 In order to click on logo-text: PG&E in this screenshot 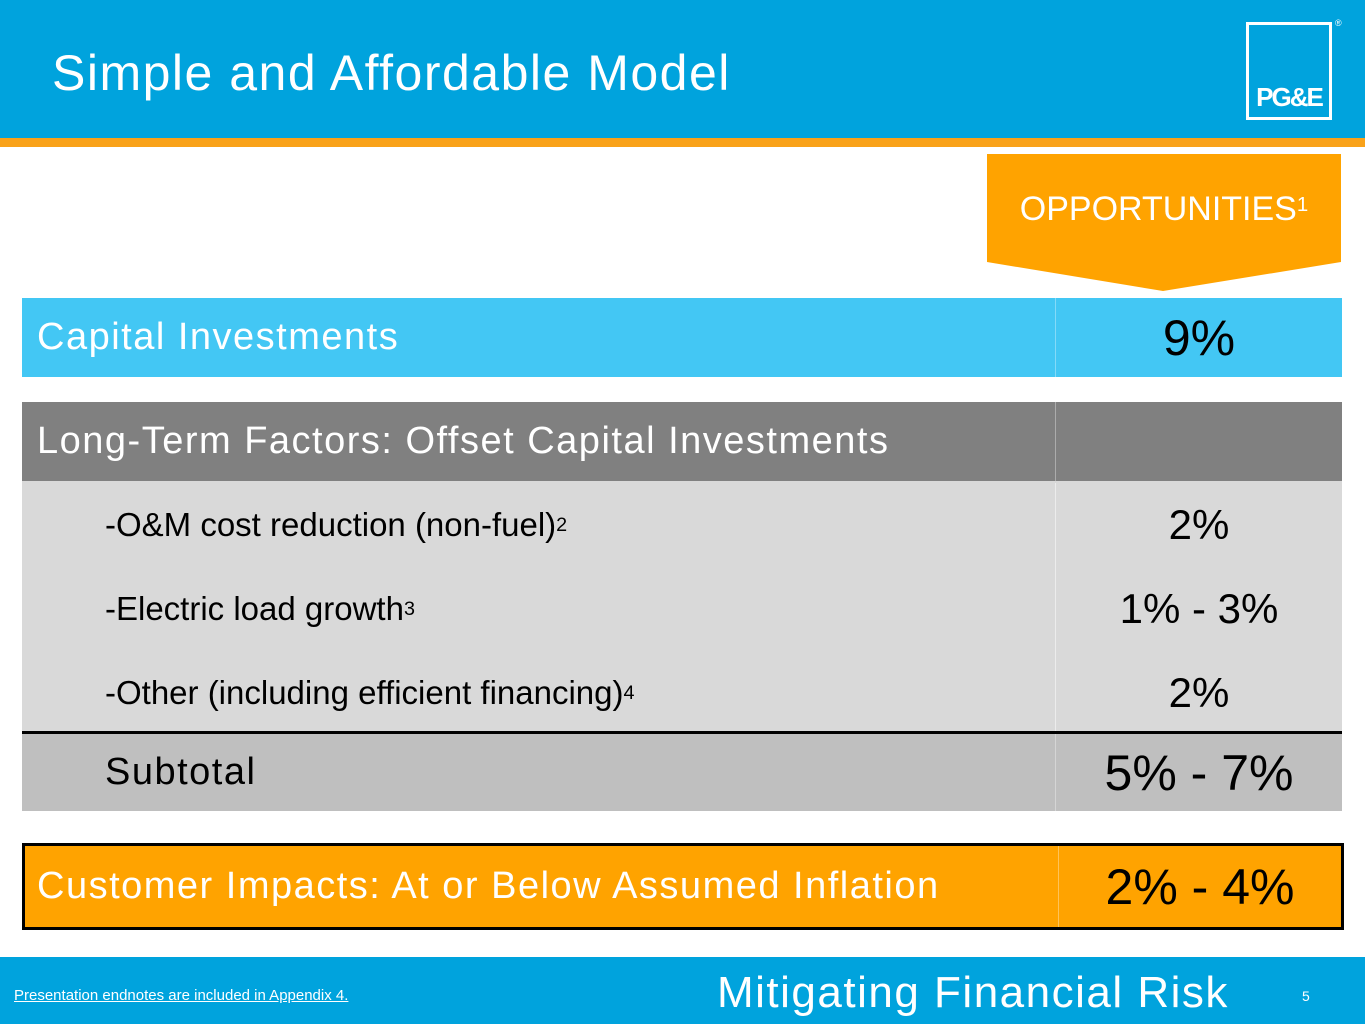, I will do `click(1290, 97)`.